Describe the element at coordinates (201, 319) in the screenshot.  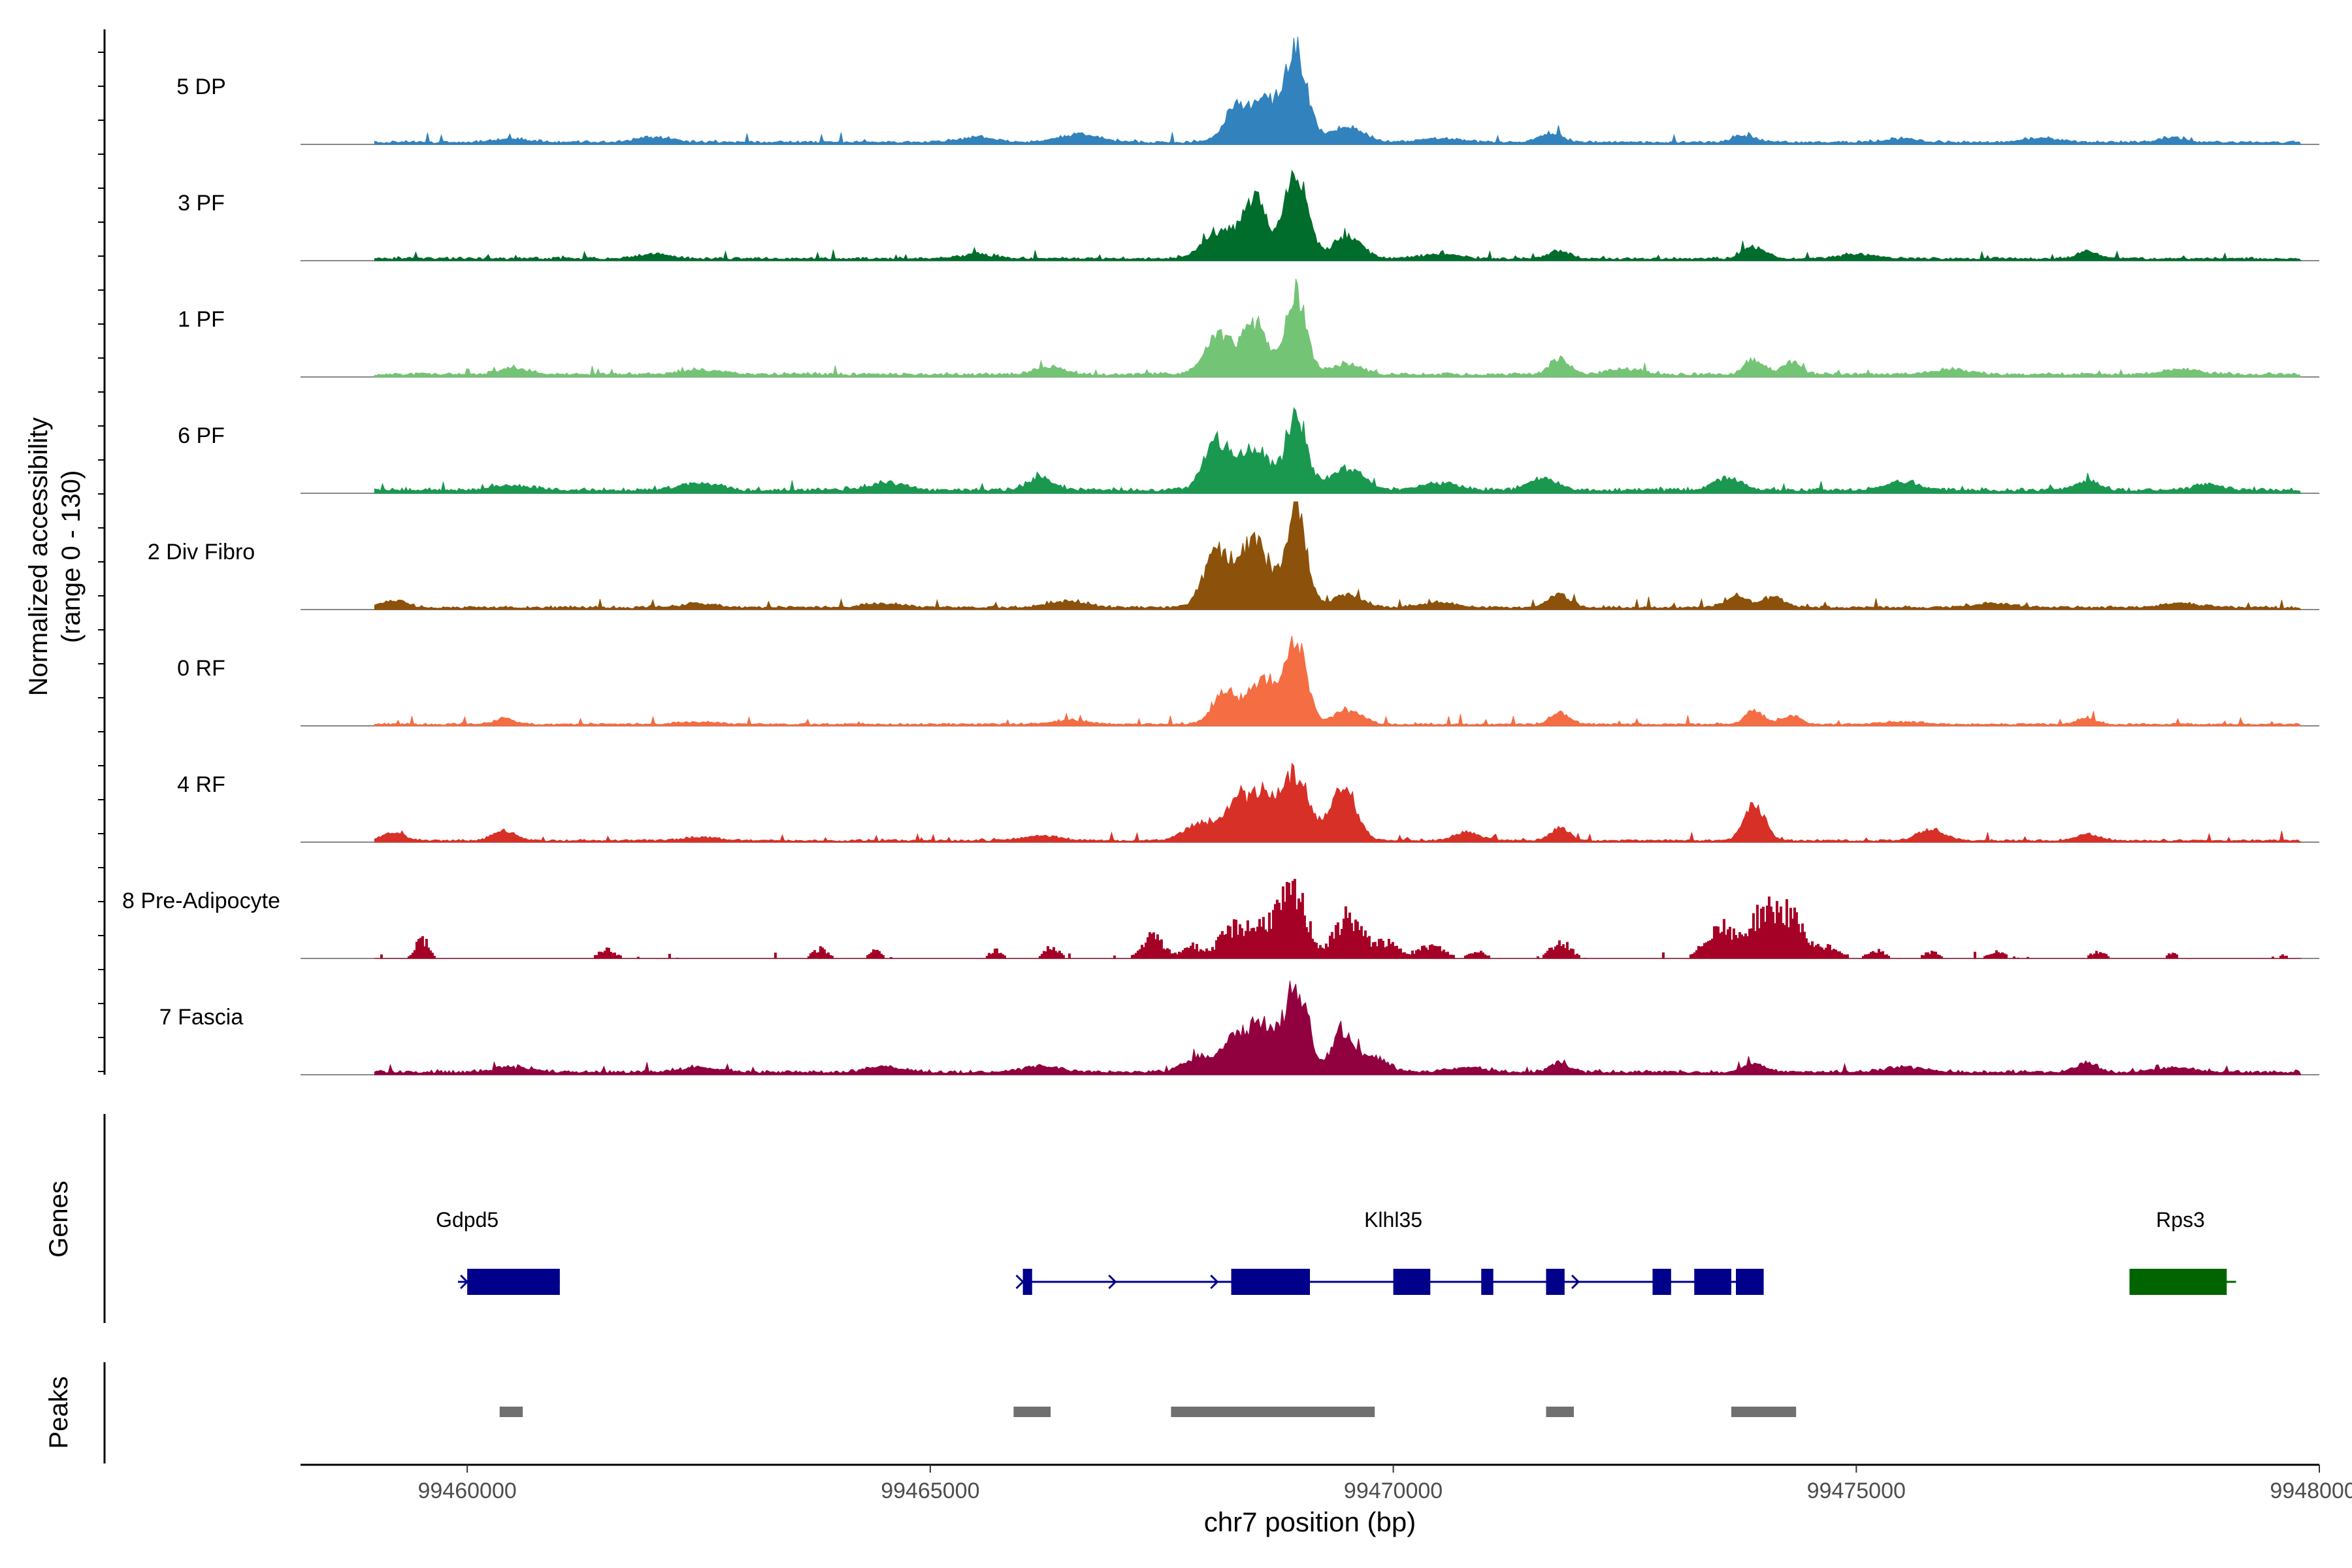
I see `track-label: 1 PF` at that location.